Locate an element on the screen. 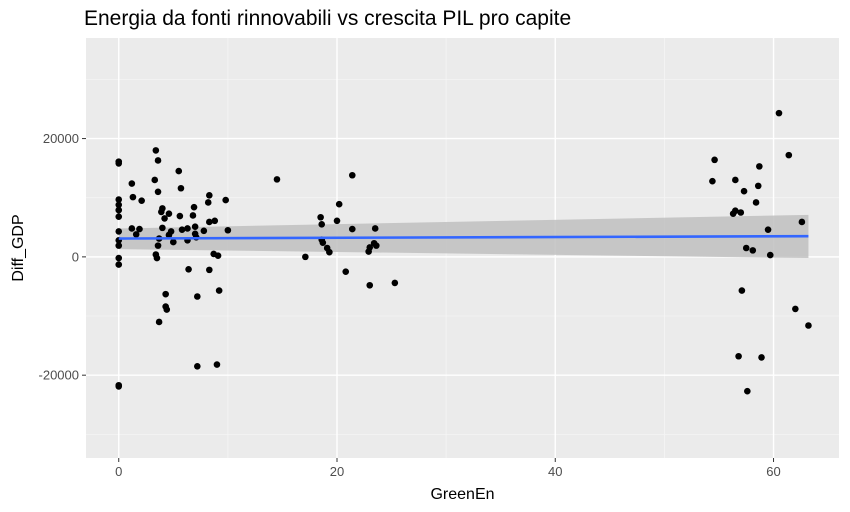 This screenshot has width=850, height=512. y-tick-label: 20000 is located at coordinates (61, 138).